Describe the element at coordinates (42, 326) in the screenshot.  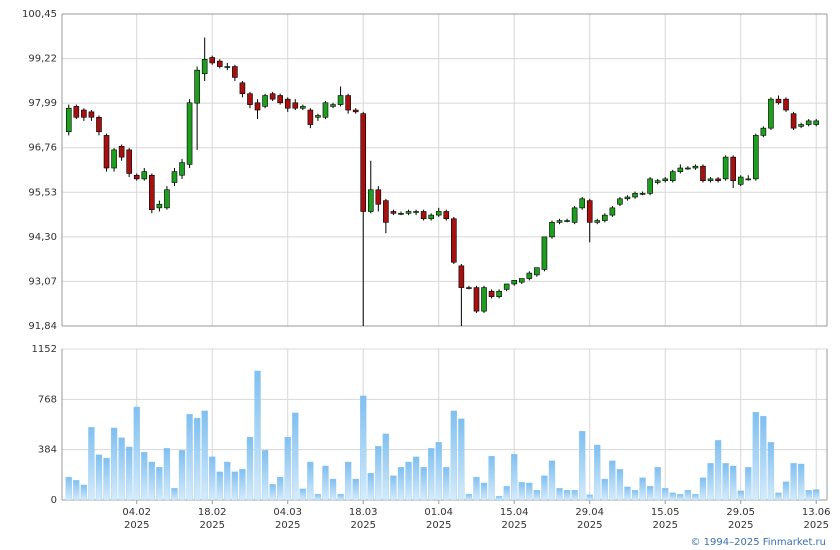
I see `y-tick-label: 91,84` at that location.